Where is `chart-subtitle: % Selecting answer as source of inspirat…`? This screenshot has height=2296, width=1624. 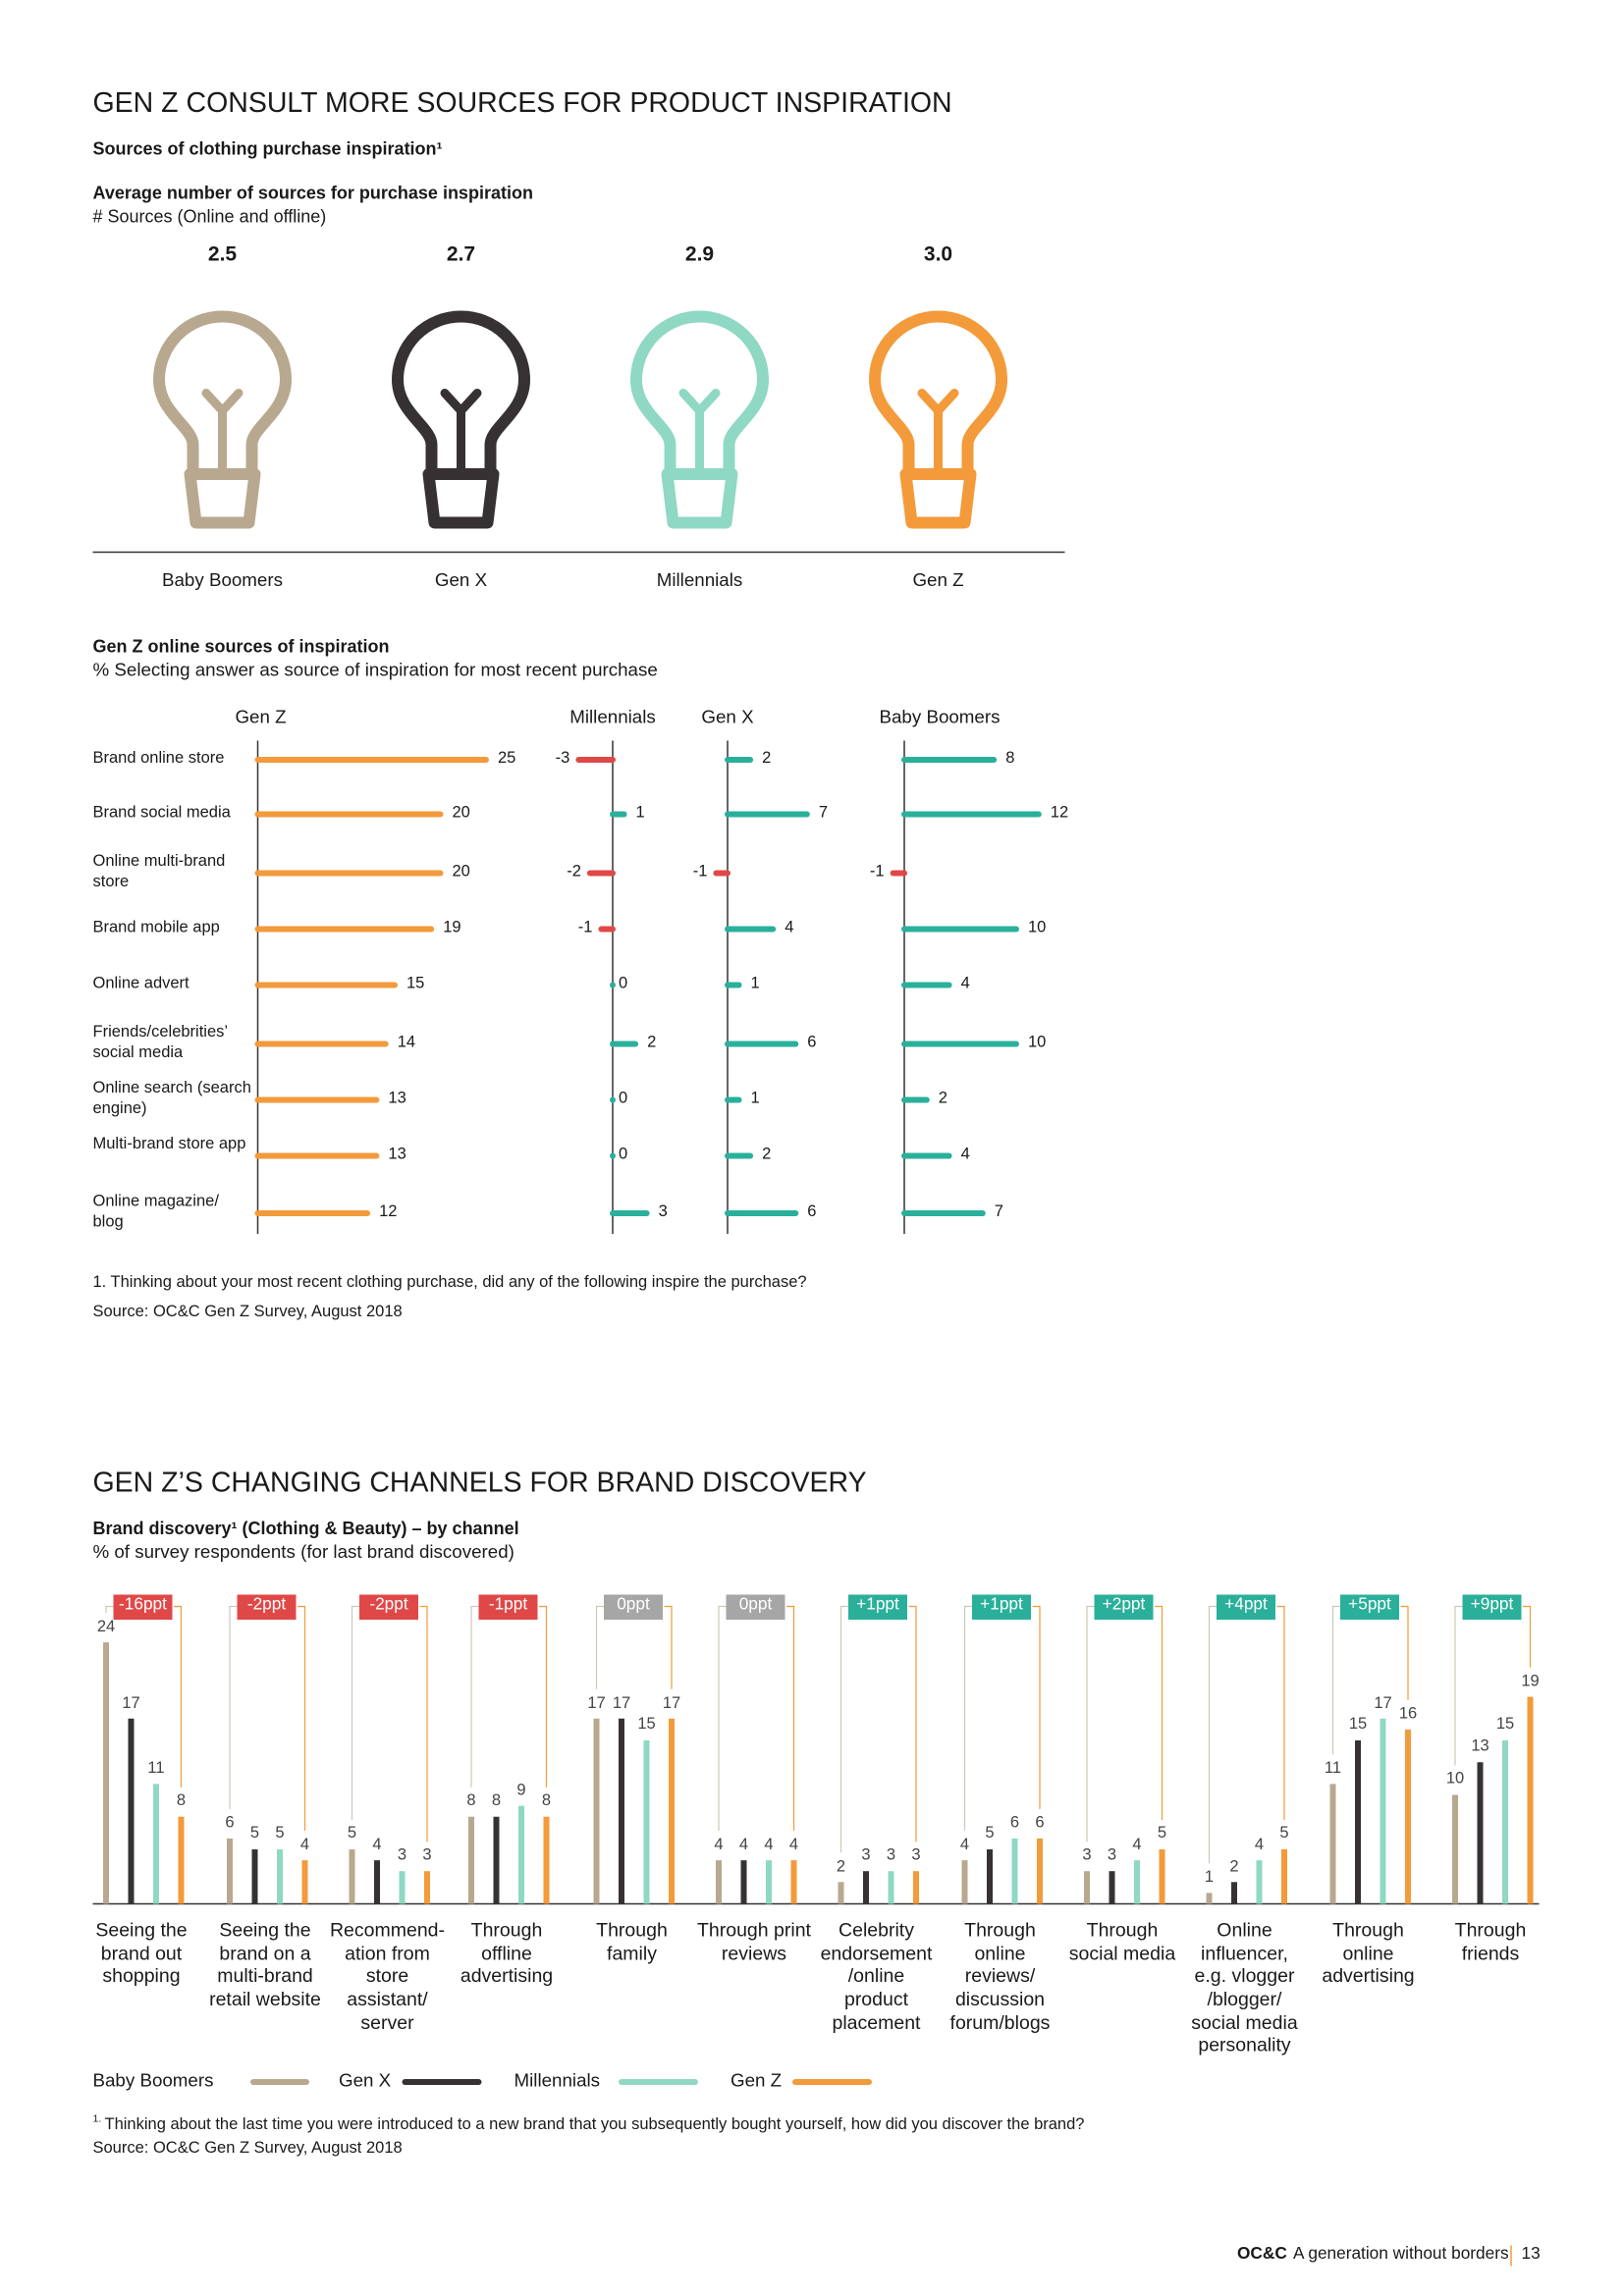
chart-subtitle: % Selecting answer as source of inspirat… is located at coordinates (375, 669).